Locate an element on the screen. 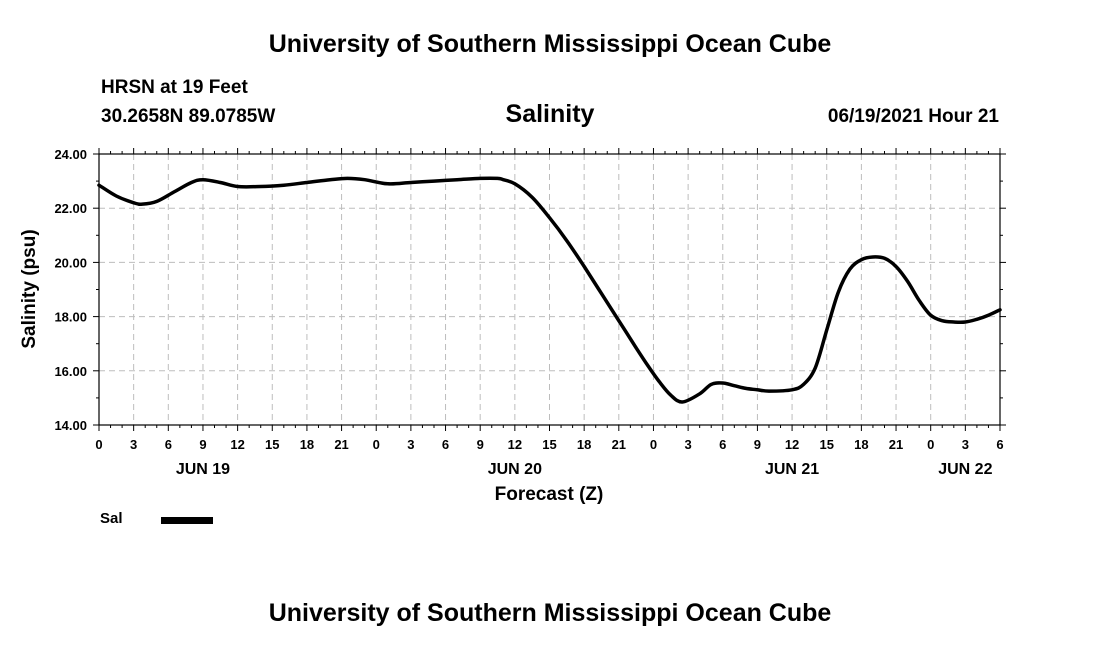 This screenshot has width=1100, height=650. chart-title: Salinity is located at coordinates (550, 114).